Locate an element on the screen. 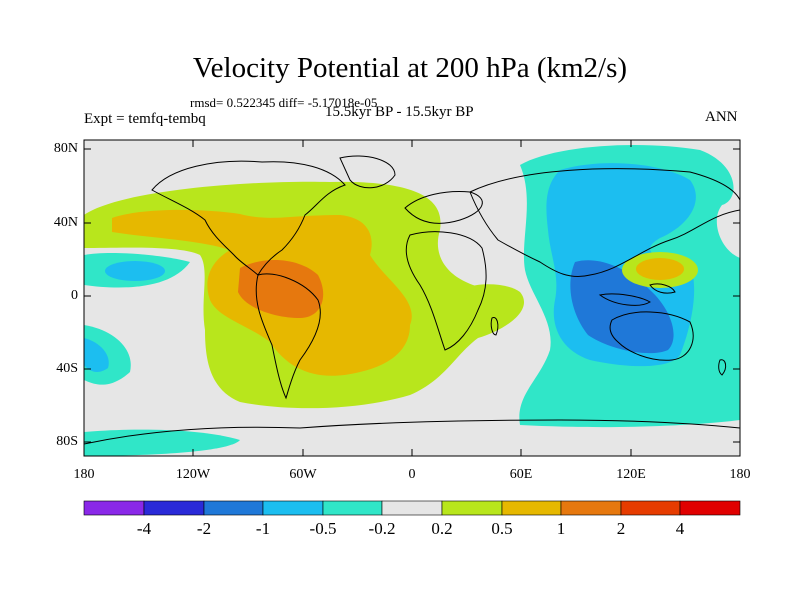  stats-text: rmsd= 0.522345 diff= -5.17018e-05 is located at coordinates (284, 102).